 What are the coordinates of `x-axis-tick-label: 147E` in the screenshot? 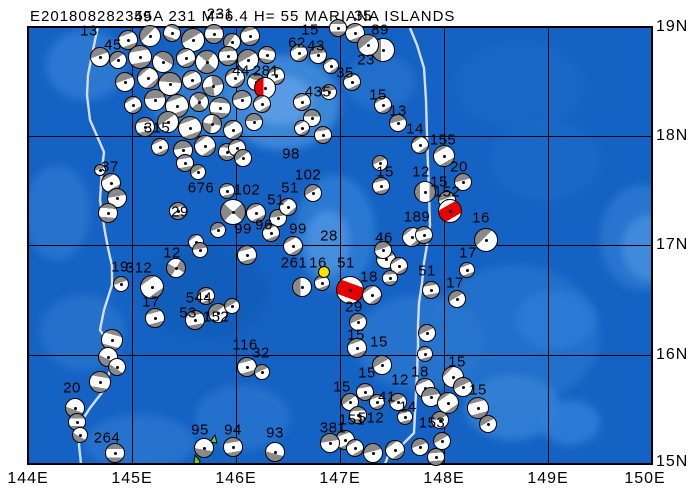 It's located at (340, 478).